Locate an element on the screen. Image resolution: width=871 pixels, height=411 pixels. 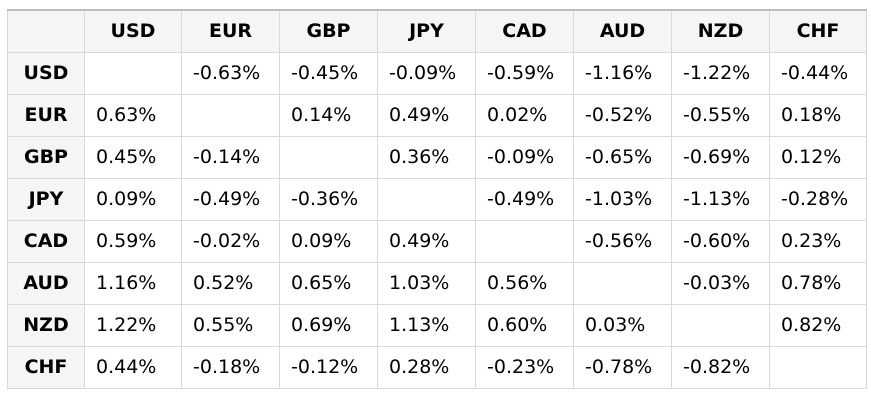
table-cell: -0.69% is located at coordinates (720, 157).